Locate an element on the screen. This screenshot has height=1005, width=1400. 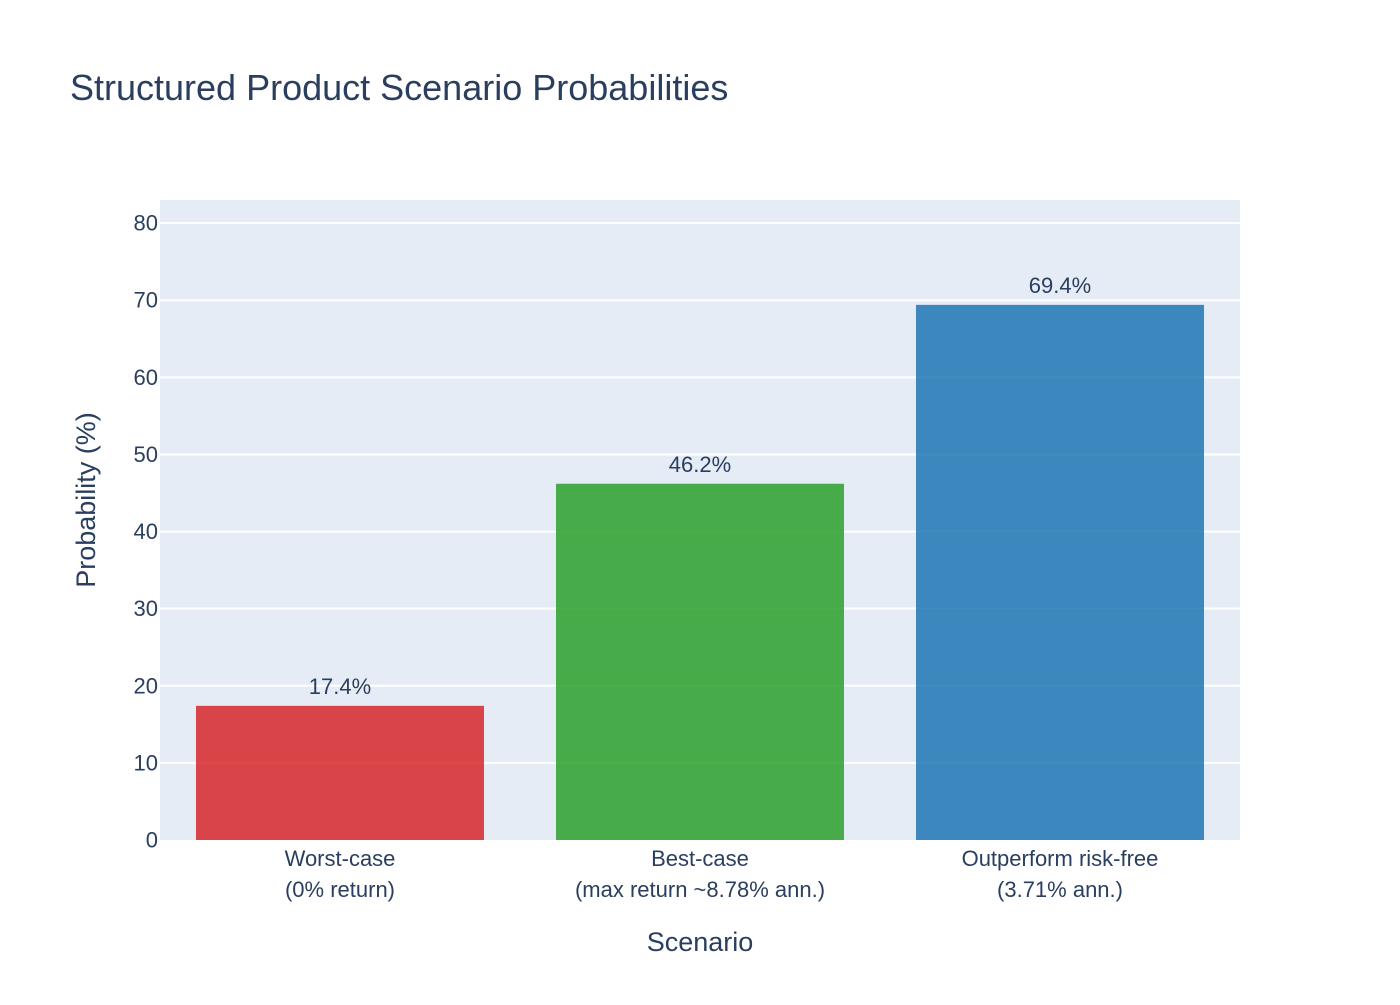
bar-data-label: 46.2% is located at coordinates (700, 464).